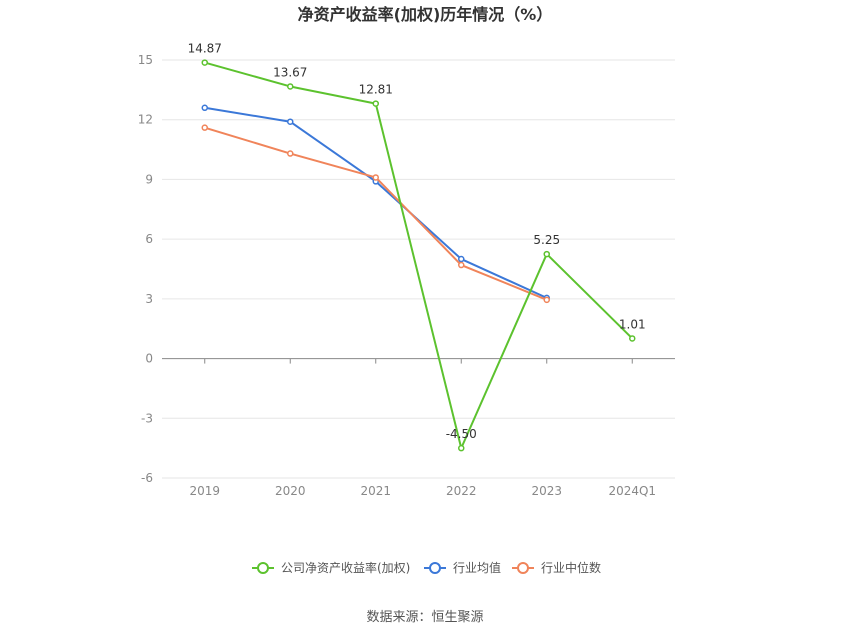  Describe the element at coordinates (145, 60) in the screenshot. I see `y-tick-label: 15` at that location.